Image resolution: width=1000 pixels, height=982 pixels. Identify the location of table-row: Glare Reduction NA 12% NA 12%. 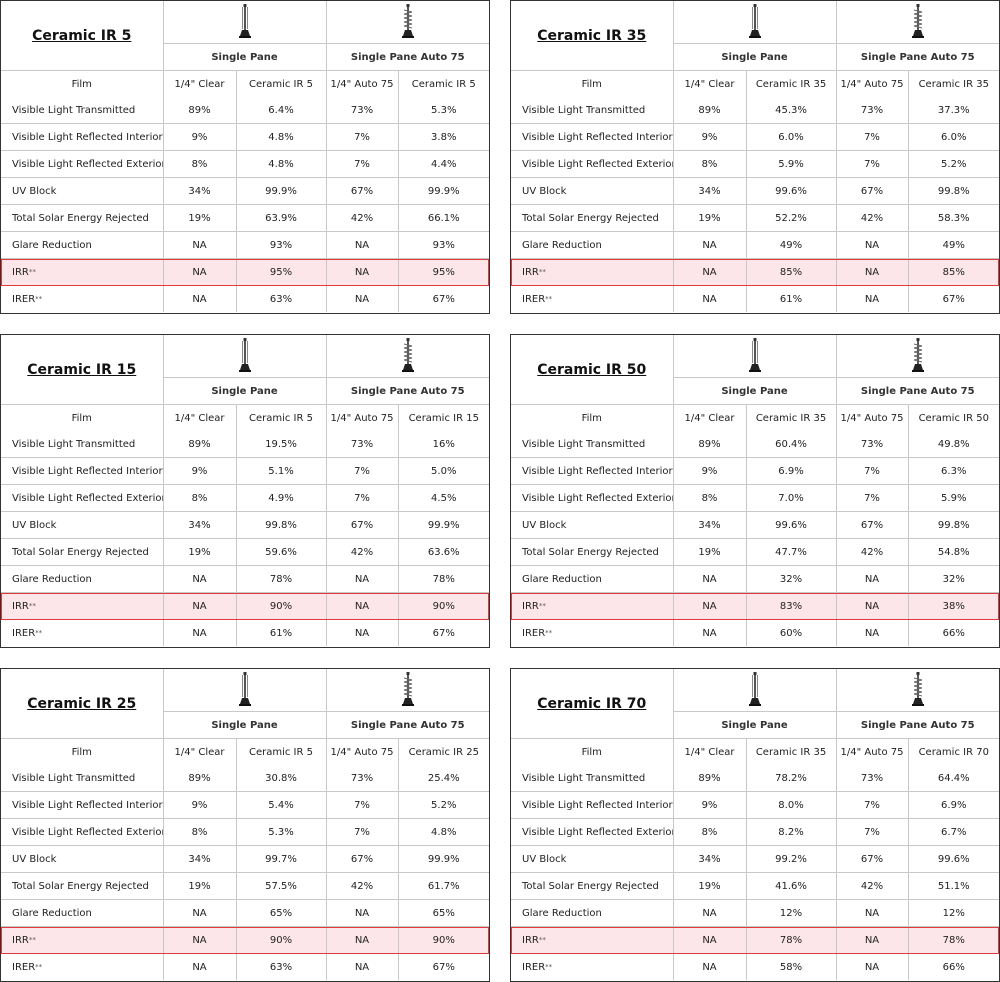
(755, 913).